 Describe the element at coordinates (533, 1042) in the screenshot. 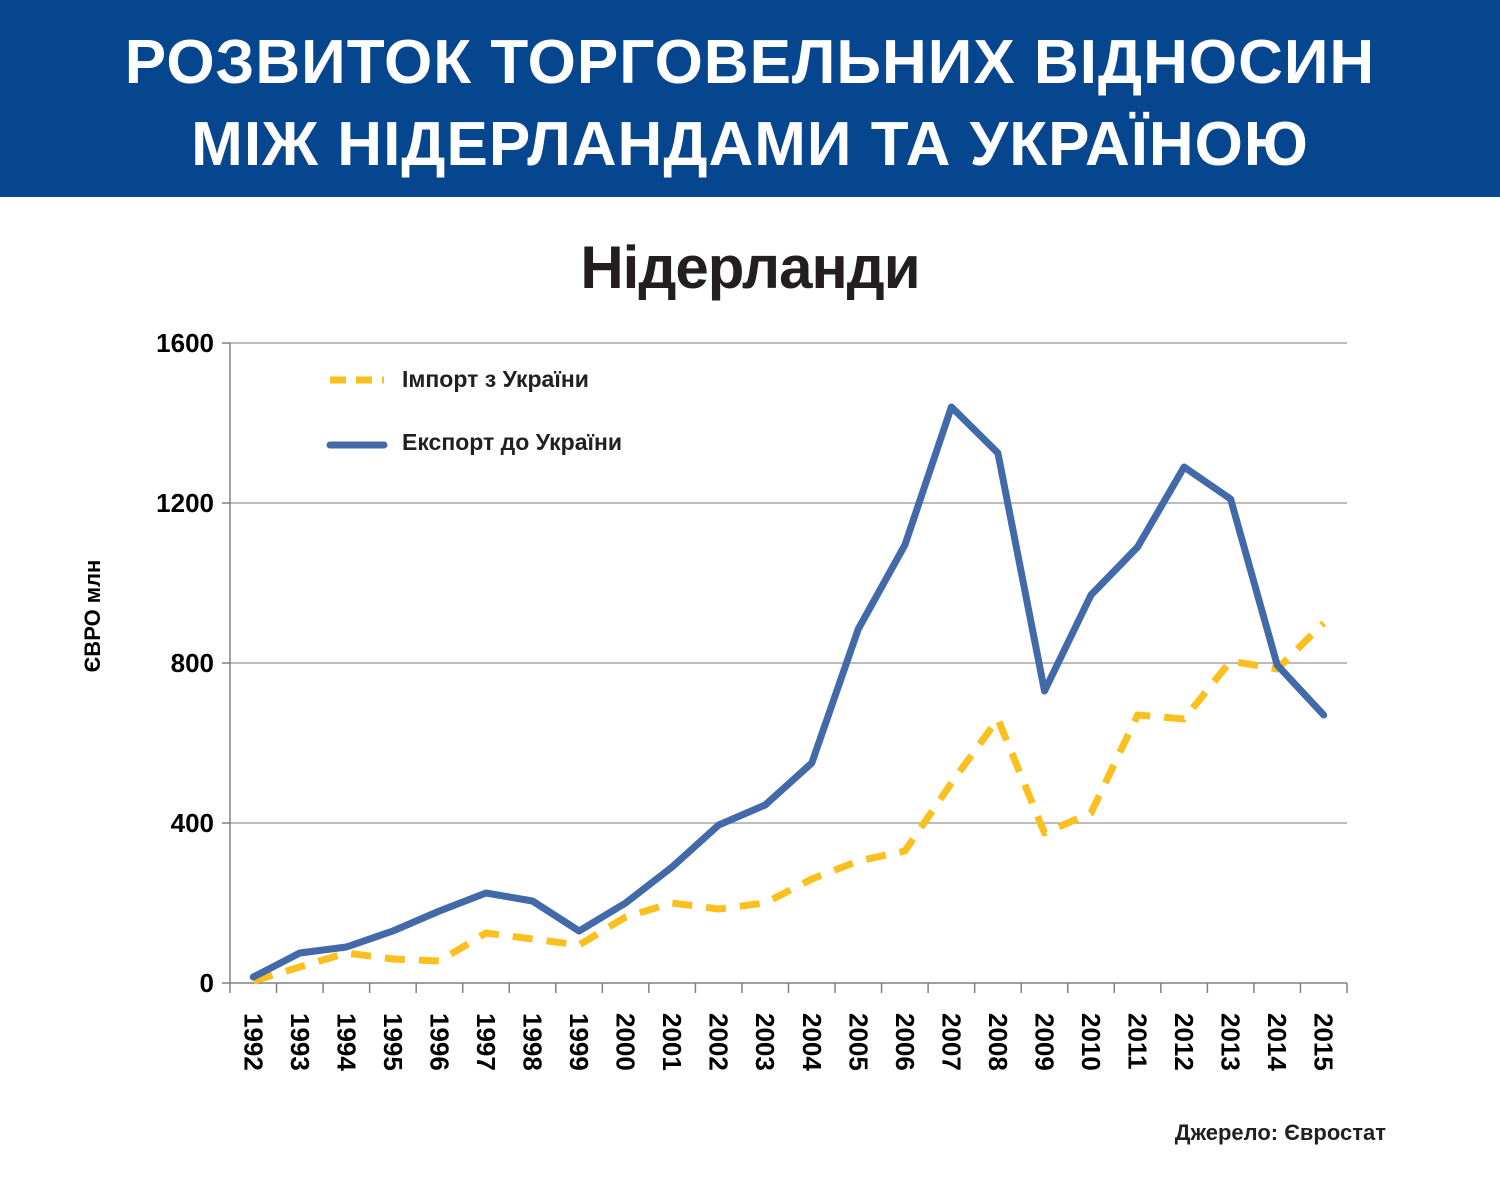

I see `x-tick-label: 1998` at that location.